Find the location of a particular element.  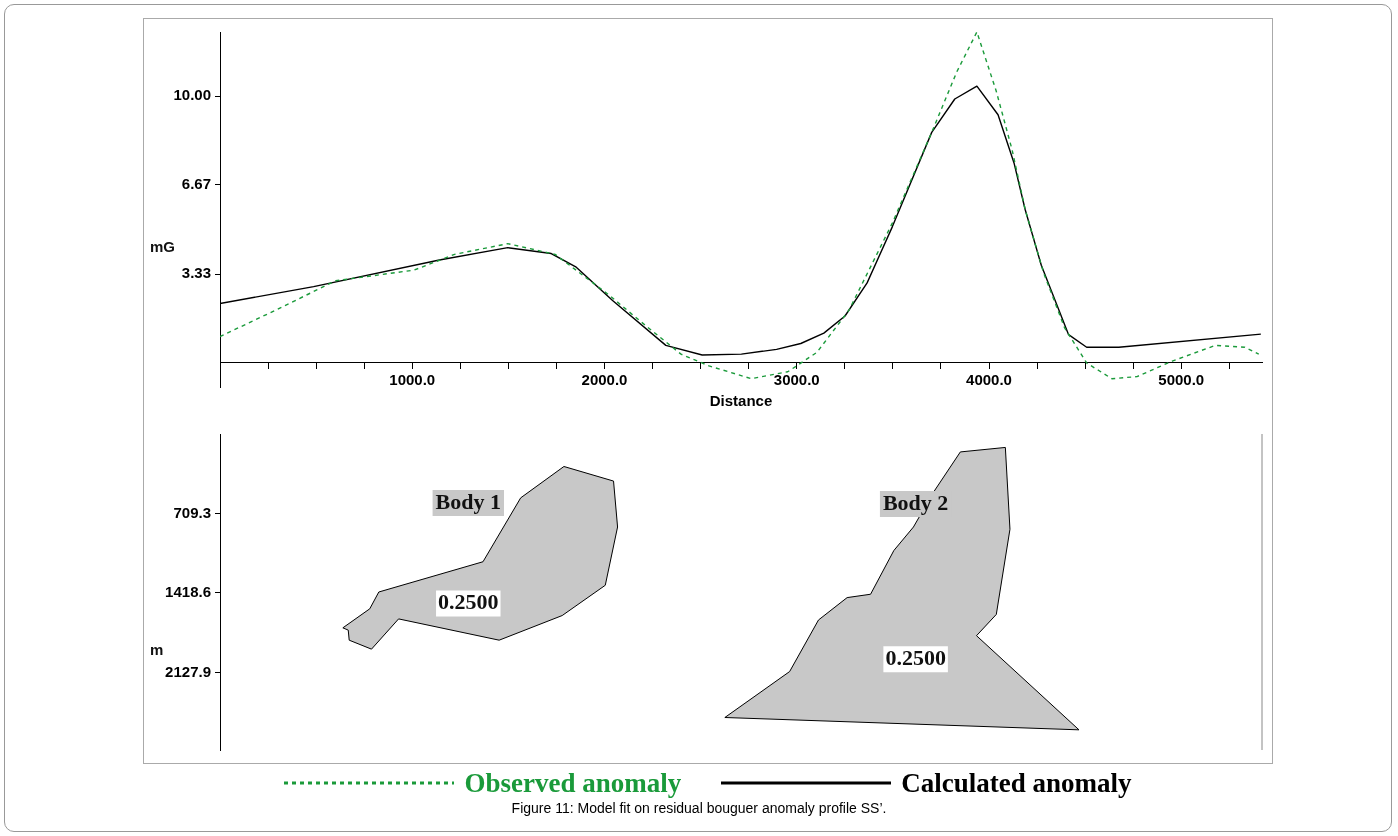

text: Observed anomaly is located at coordinates (573, 783).